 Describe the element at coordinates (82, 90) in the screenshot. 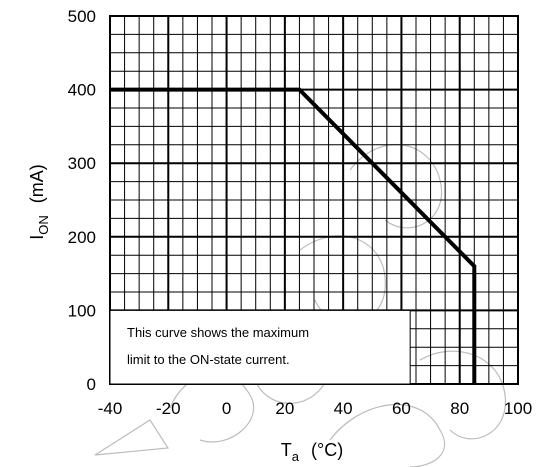

I see `y-tick-label: 400` at that location.